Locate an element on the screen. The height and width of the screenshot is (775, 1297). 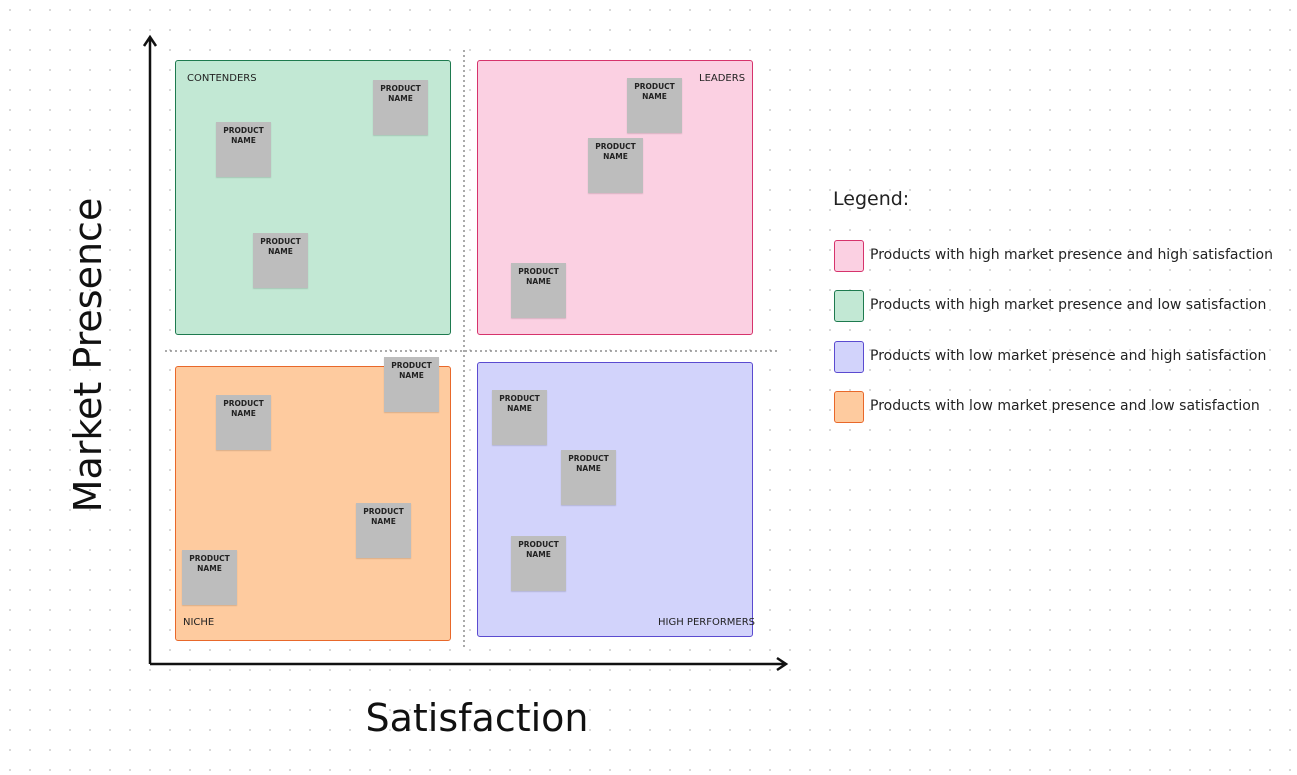
y-axis-title: Market Presence is located at coordinates (88, 355).